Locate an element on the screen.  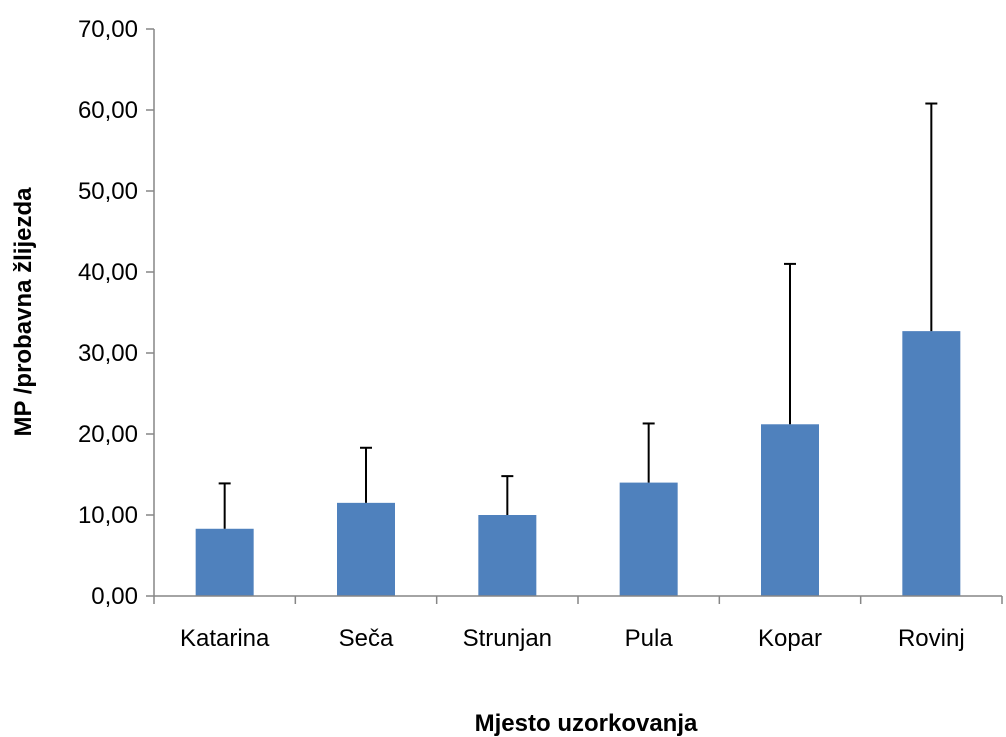
bar-pula is located at coordinates (648, 539).